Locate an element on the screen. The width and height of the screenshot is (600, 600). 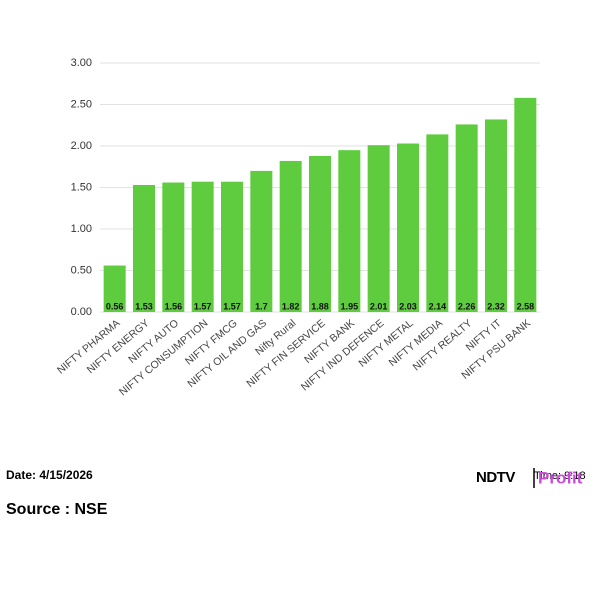
y-tick-label: 2.50 is located at coordinates (81, 104).